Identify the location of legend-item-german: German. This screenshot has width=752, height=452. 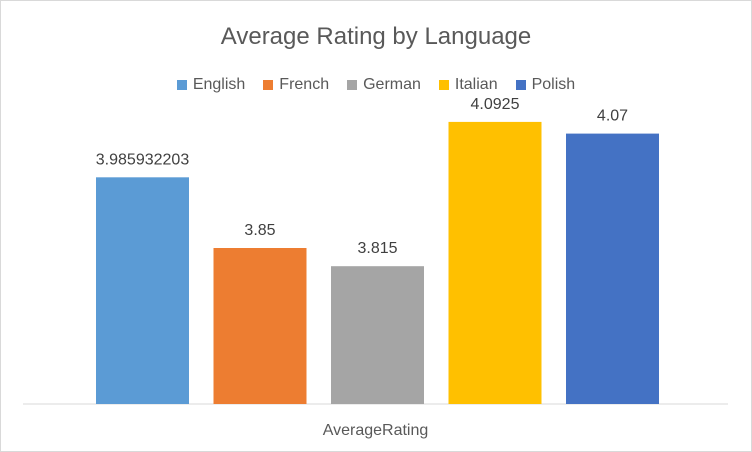
(384, 85).